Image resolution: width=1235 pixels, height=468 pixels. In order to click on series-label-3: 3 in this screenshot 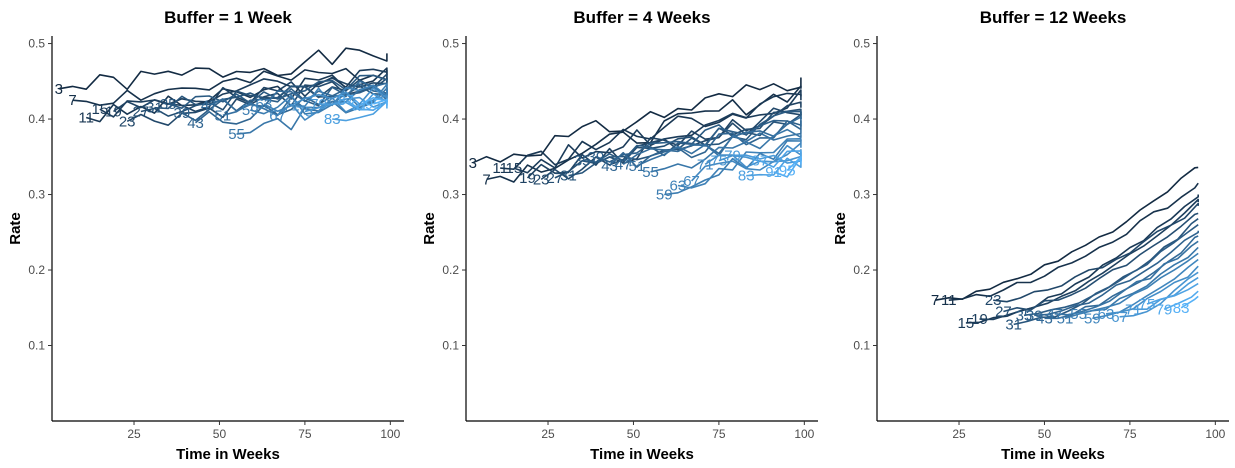, I will do `click(473, 163)`.